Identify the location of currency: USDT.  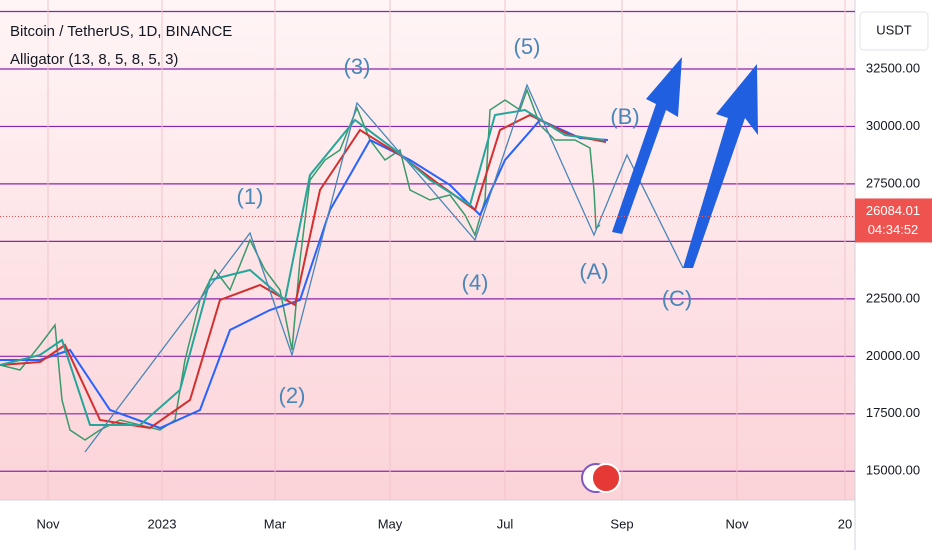
(893, 29).